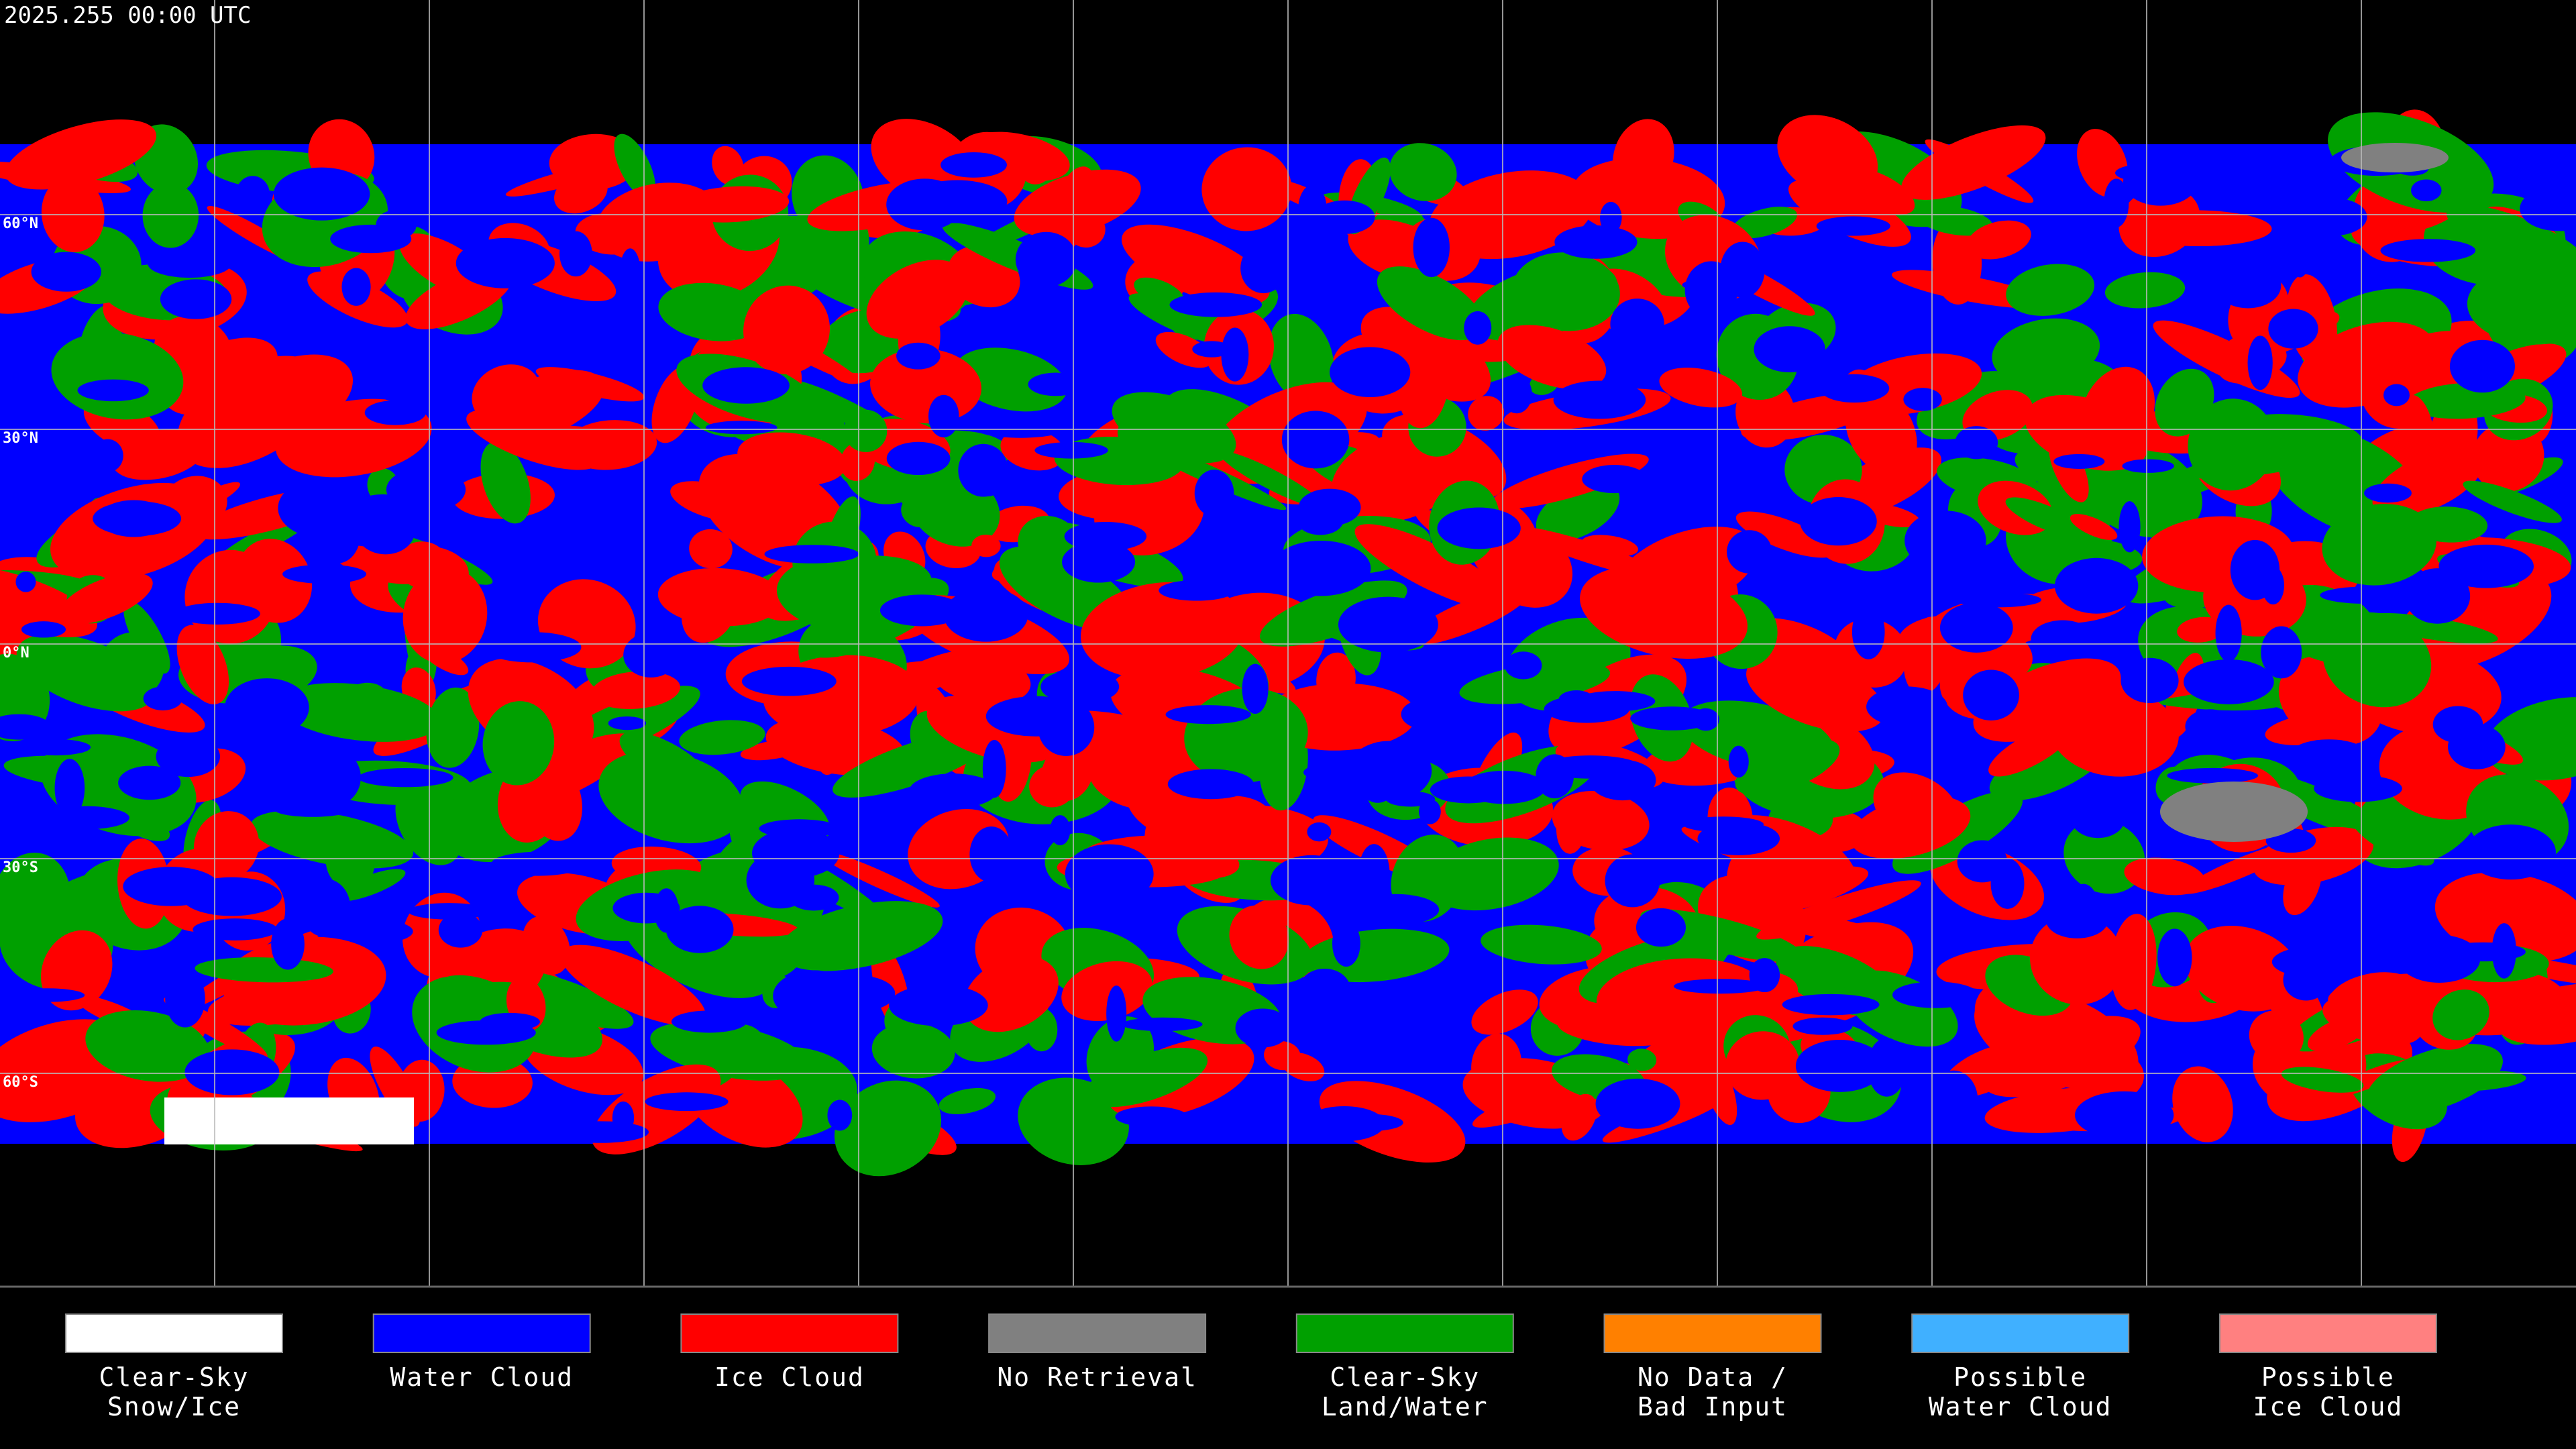  What do you see at coordinates (2234, 812) in the screenshot?
I see `no-retrieval-patch` at bounding box center [2234, 812].